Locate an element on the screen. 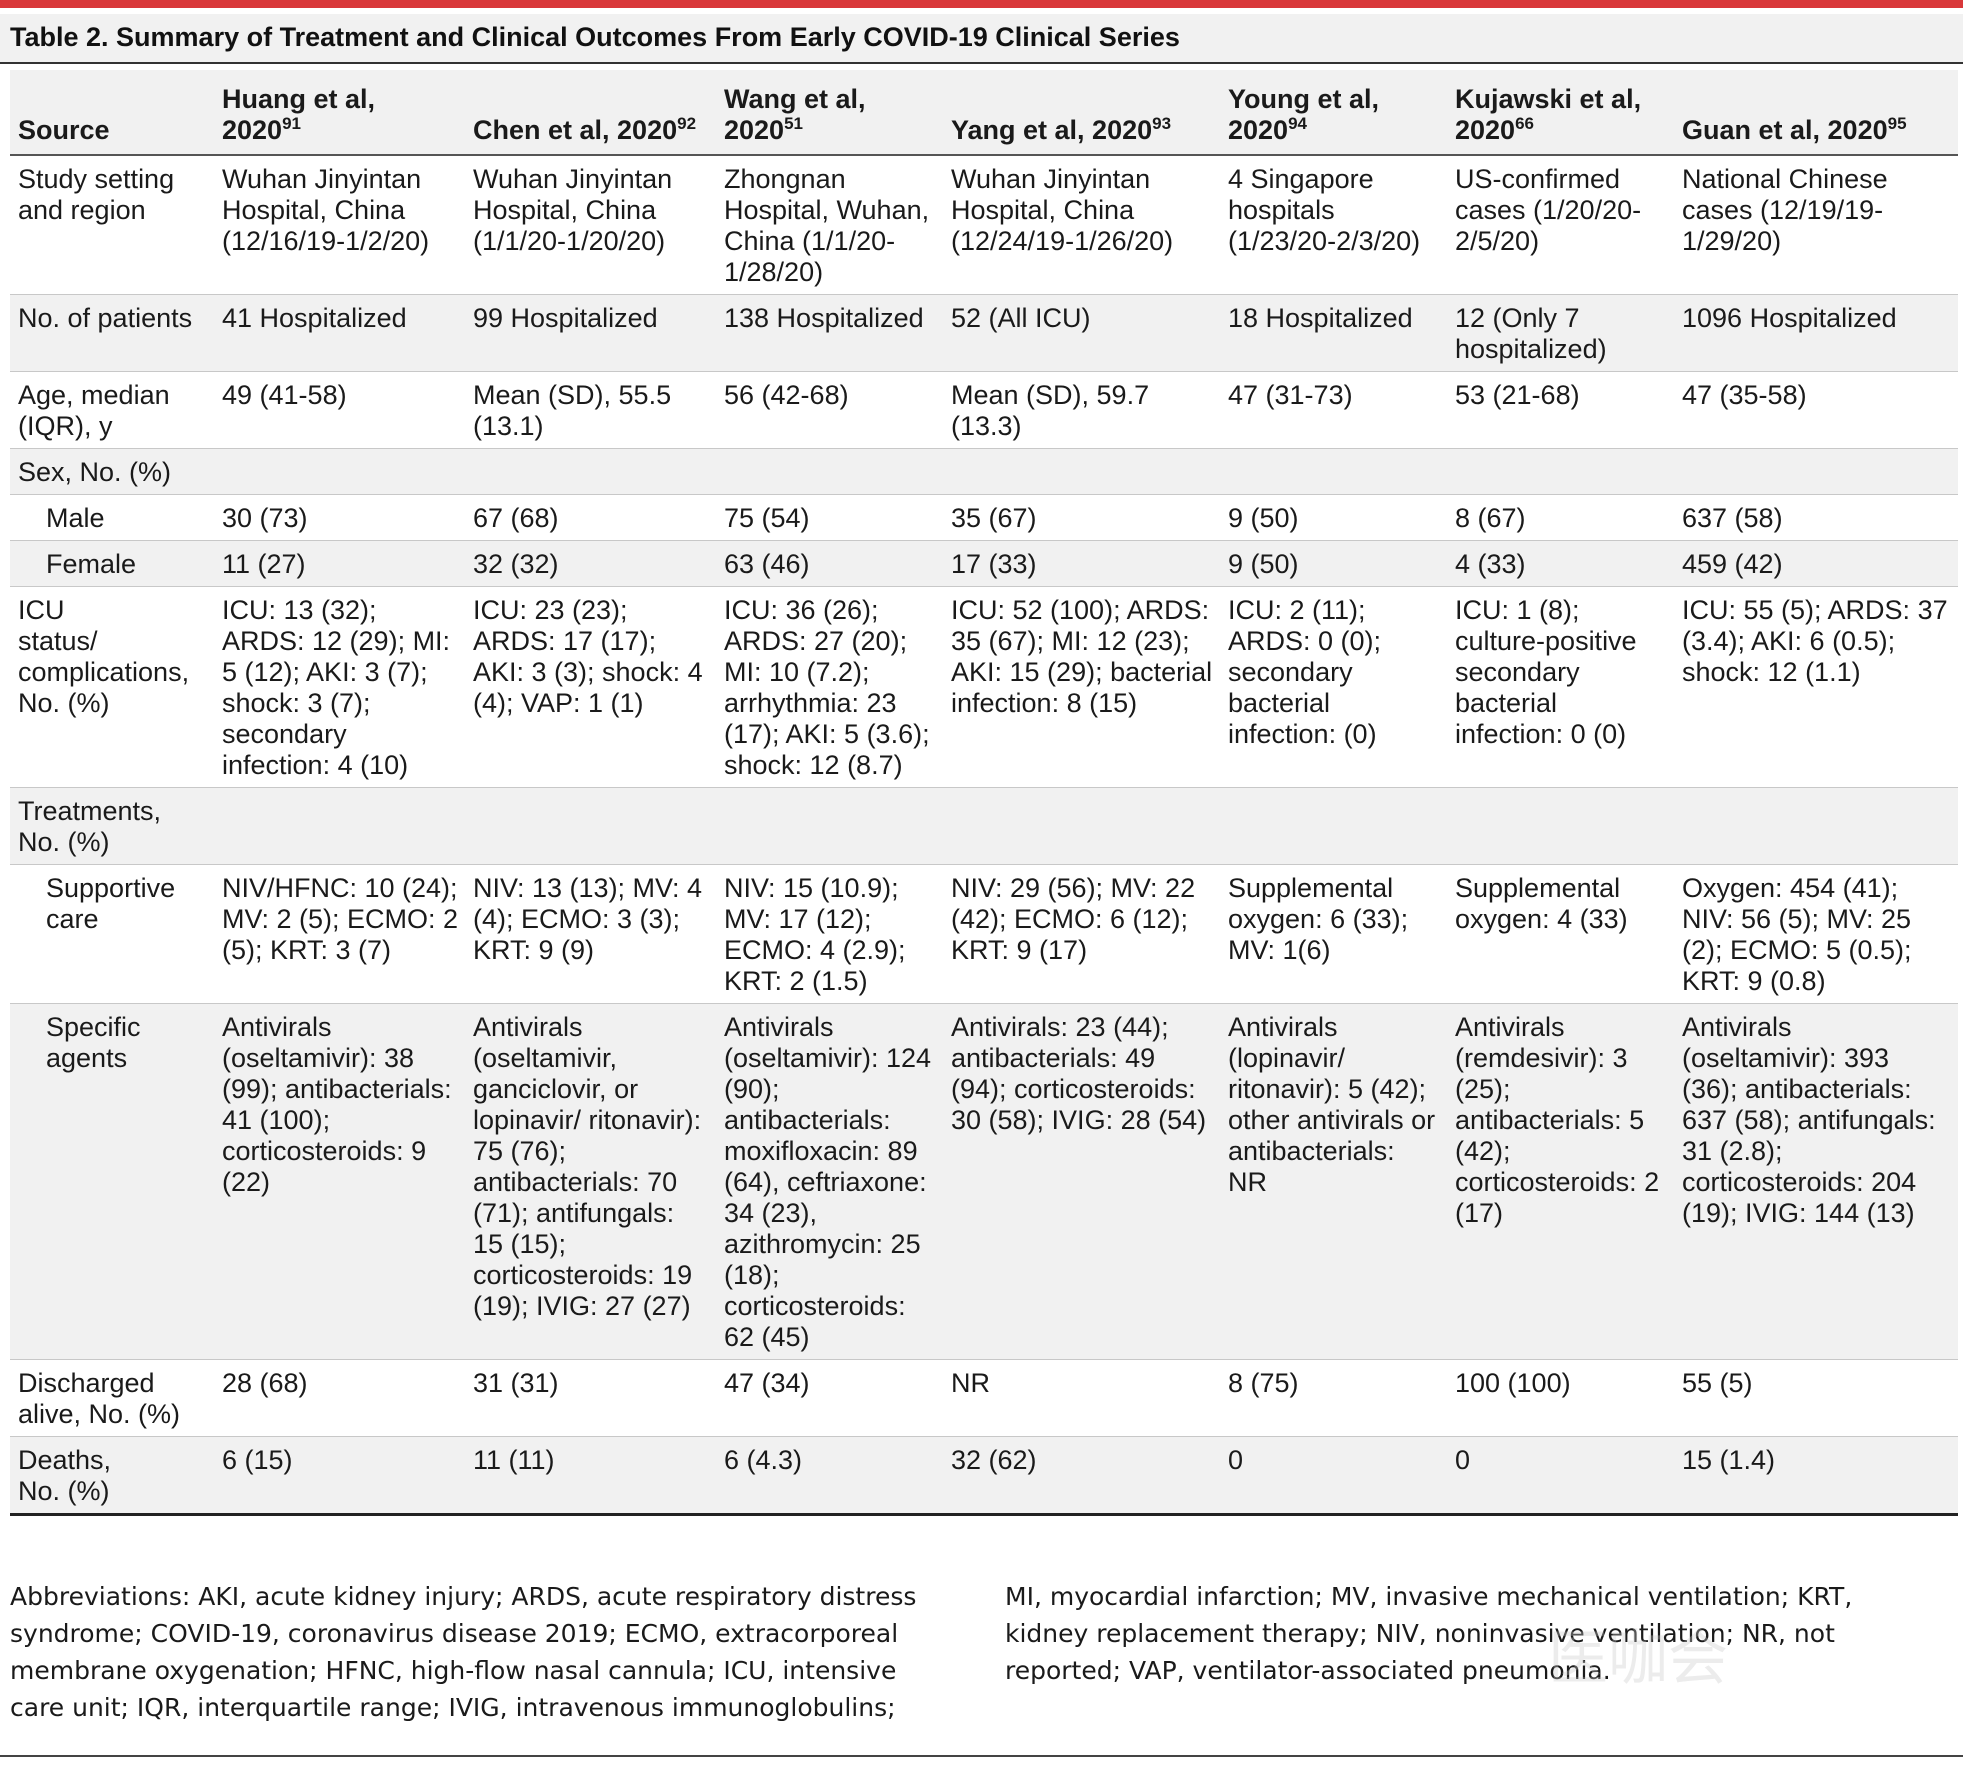 The height and width of the screenshot is (1767, 1963). table-cell: Mean (SD), 55.5 (13.1) is located at coordinates (590, 410).